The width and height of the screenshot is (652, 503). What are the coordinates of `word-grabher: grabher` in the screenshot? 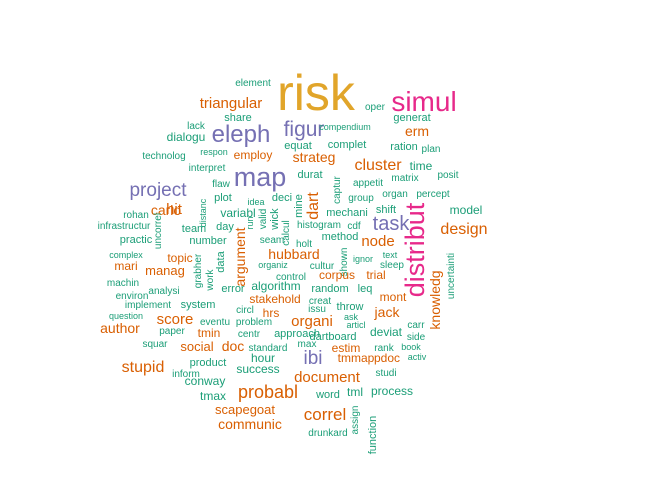 It's located at (198, 270).